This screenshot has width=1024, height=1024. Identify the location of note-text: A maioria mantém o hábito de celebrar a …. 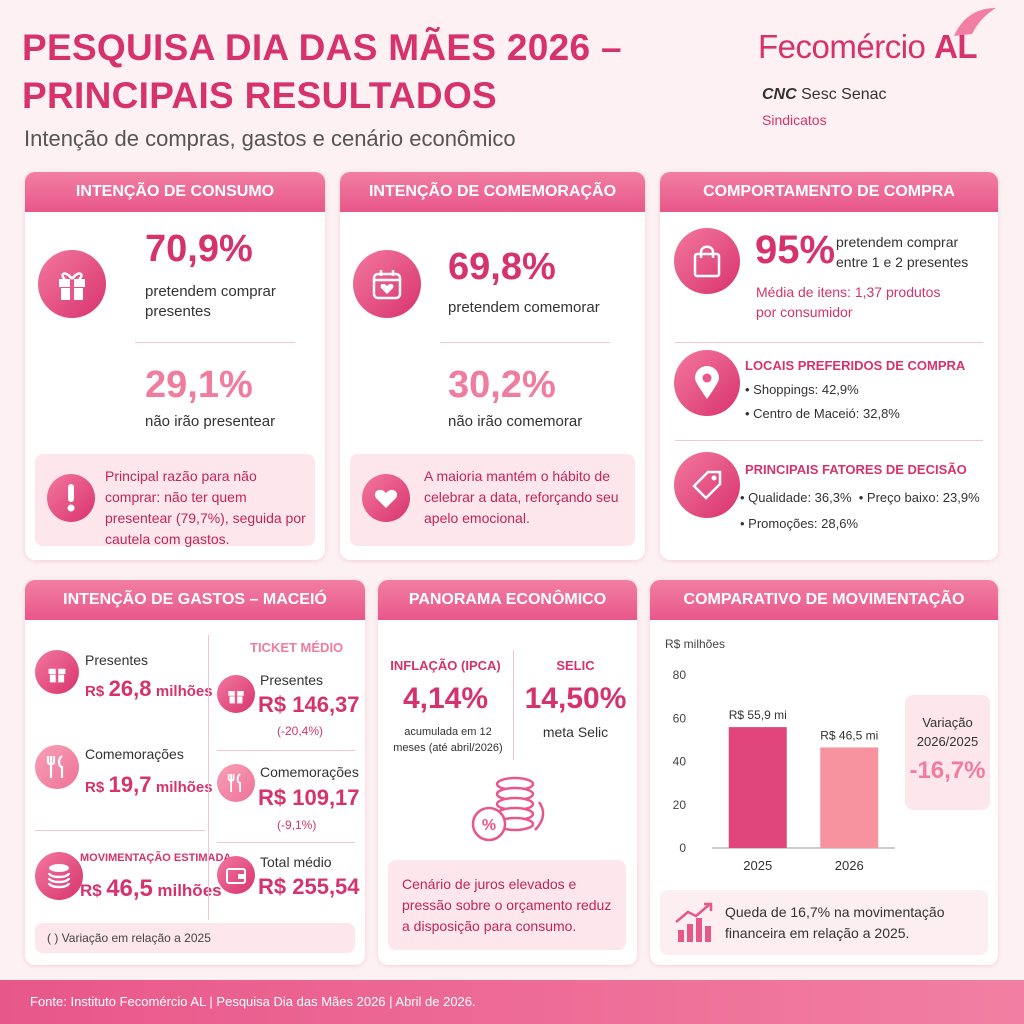
(521, 497).